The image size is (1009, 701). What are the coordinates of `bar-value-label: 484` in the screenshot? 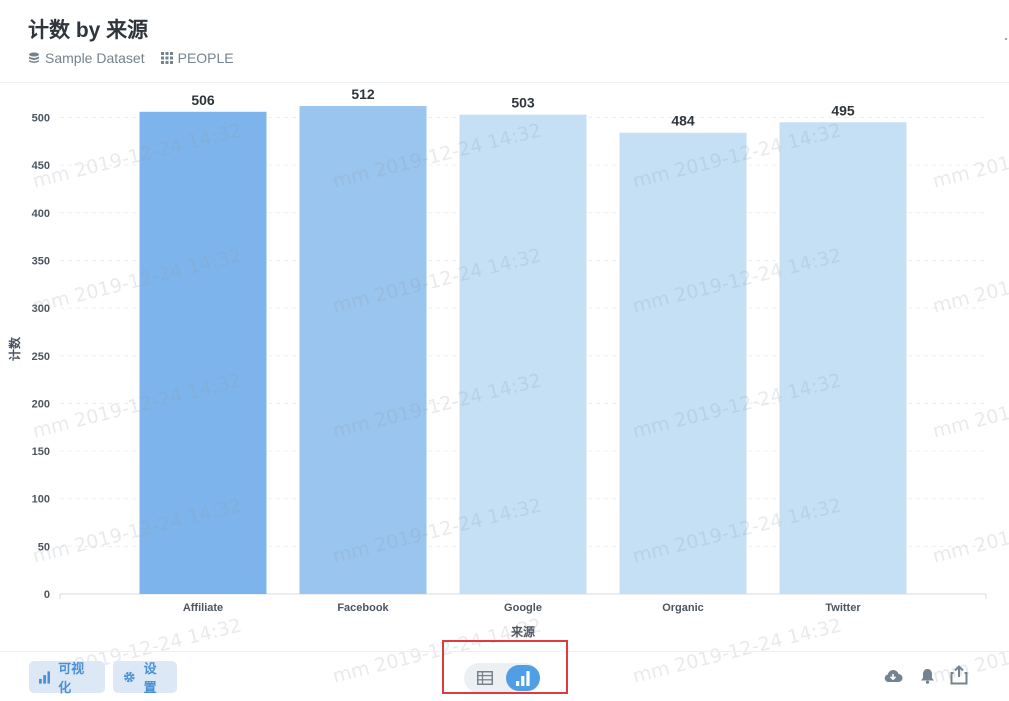 It's located at (683, 121).